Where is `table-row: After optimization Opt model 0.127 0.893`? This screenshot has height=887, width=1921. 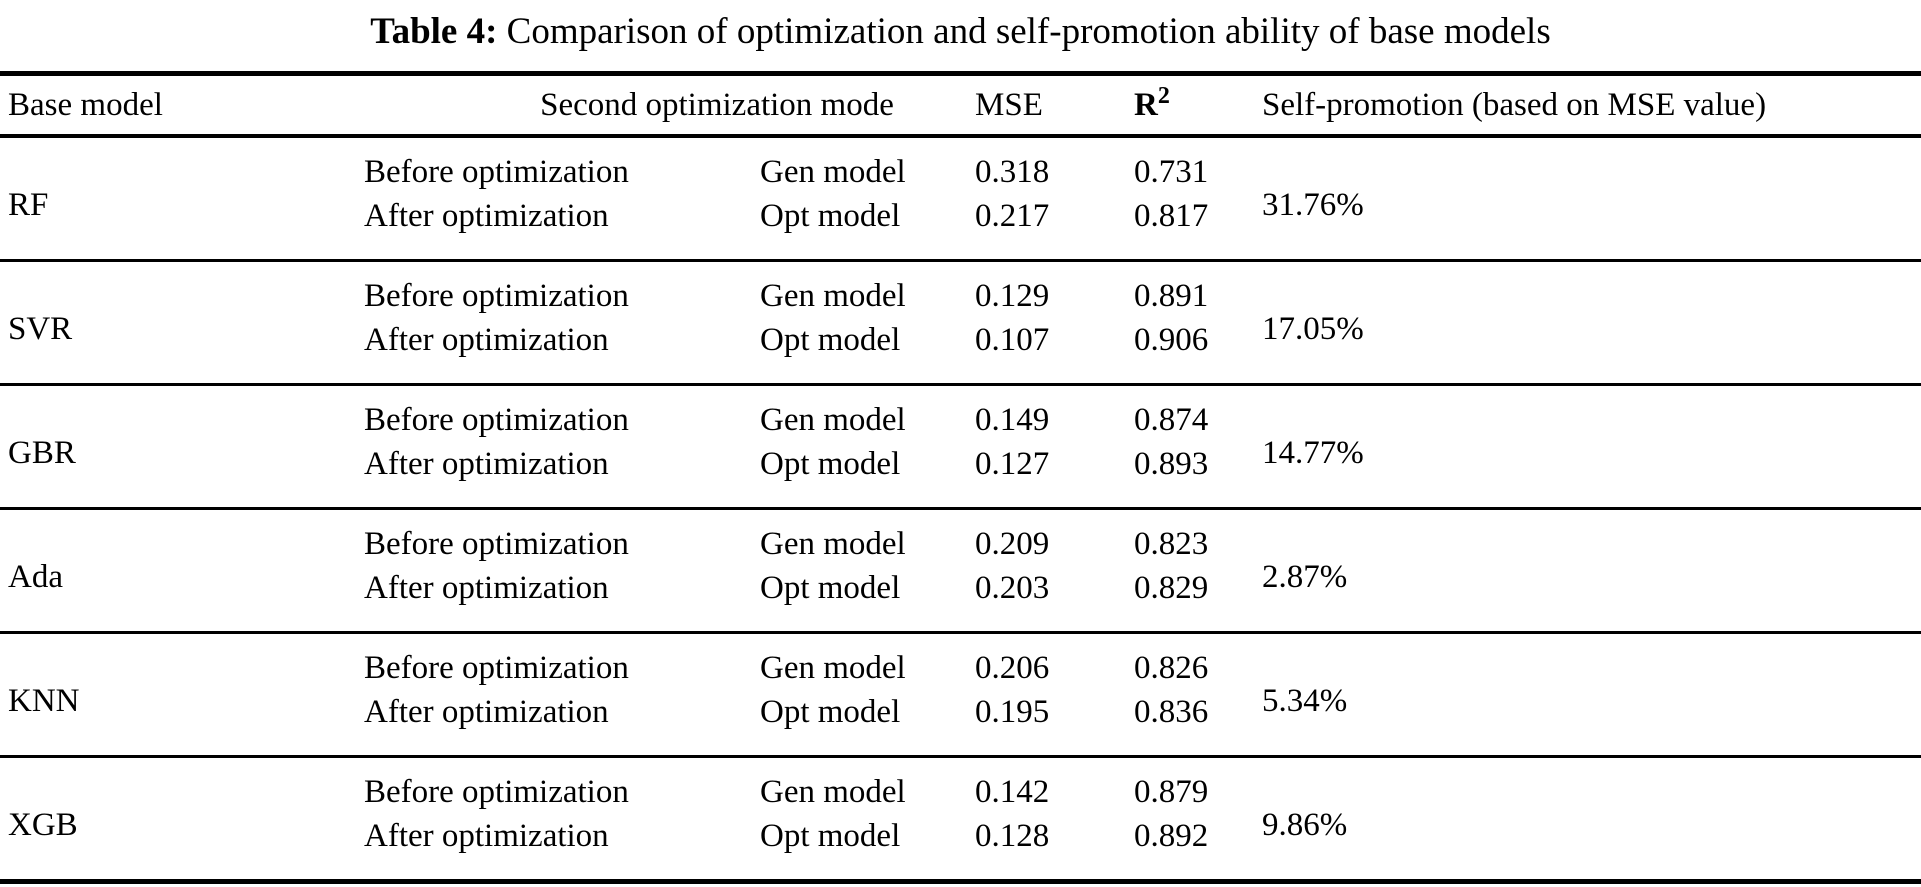
table-row: After optimization Opt model 0.127 0.893 is located at coordinates (960, 475).